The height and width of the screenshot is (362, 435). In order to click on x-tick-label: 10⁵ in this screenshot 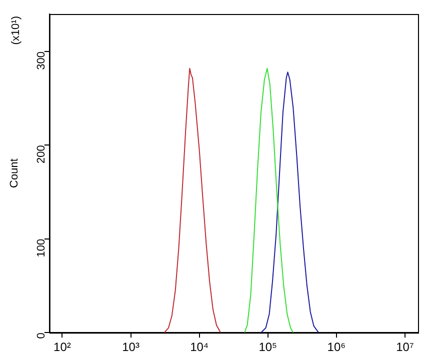, I will do `click(268, 347)`.